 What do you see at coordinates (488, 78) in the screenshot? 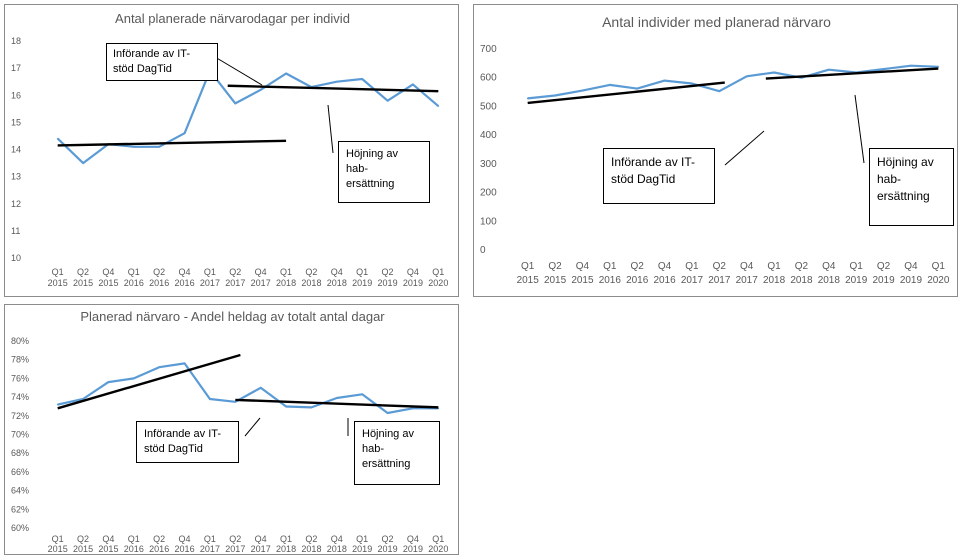
I see `y-tick-label: 600` at bounding box center [488, 78].